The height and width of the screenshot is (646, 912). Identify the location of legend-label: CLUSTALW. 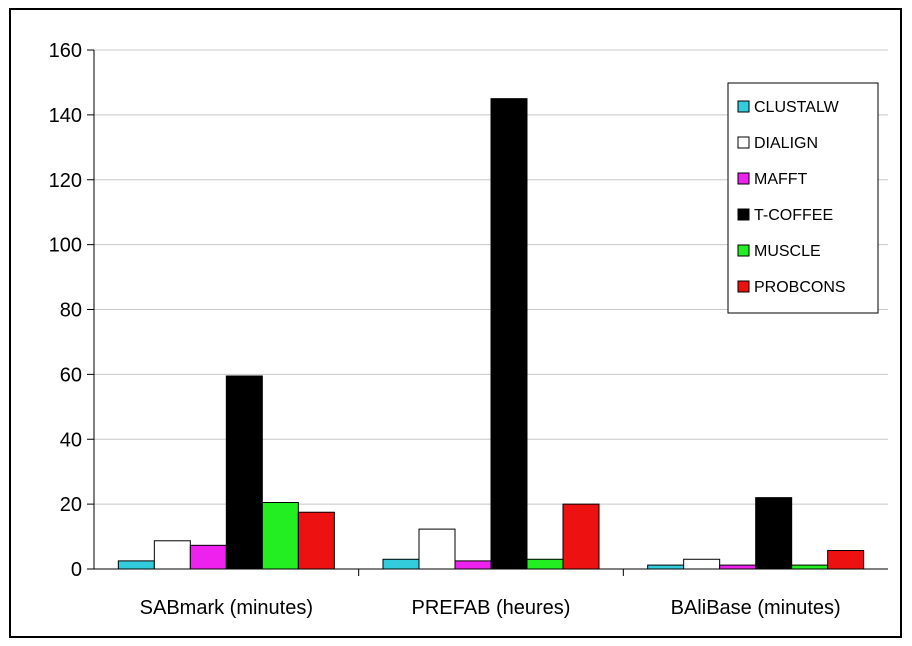
(797, 107).